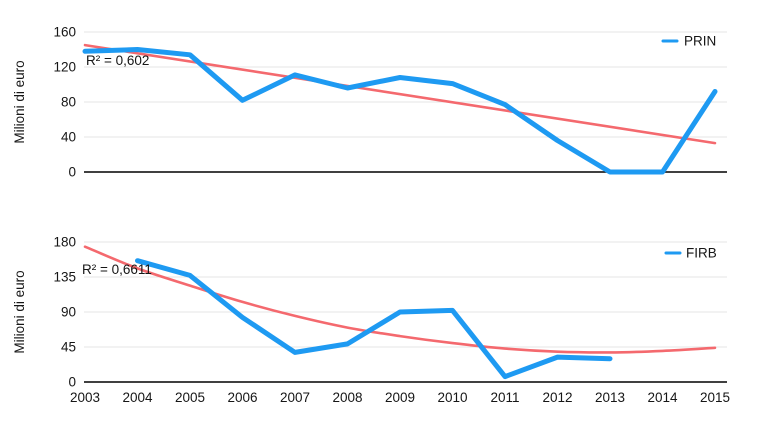 This screenshot has width=760, height=436. Describe the element at coordinates (610, 397) in the screenshot. I see `x-tick-label: 2013` at that location.